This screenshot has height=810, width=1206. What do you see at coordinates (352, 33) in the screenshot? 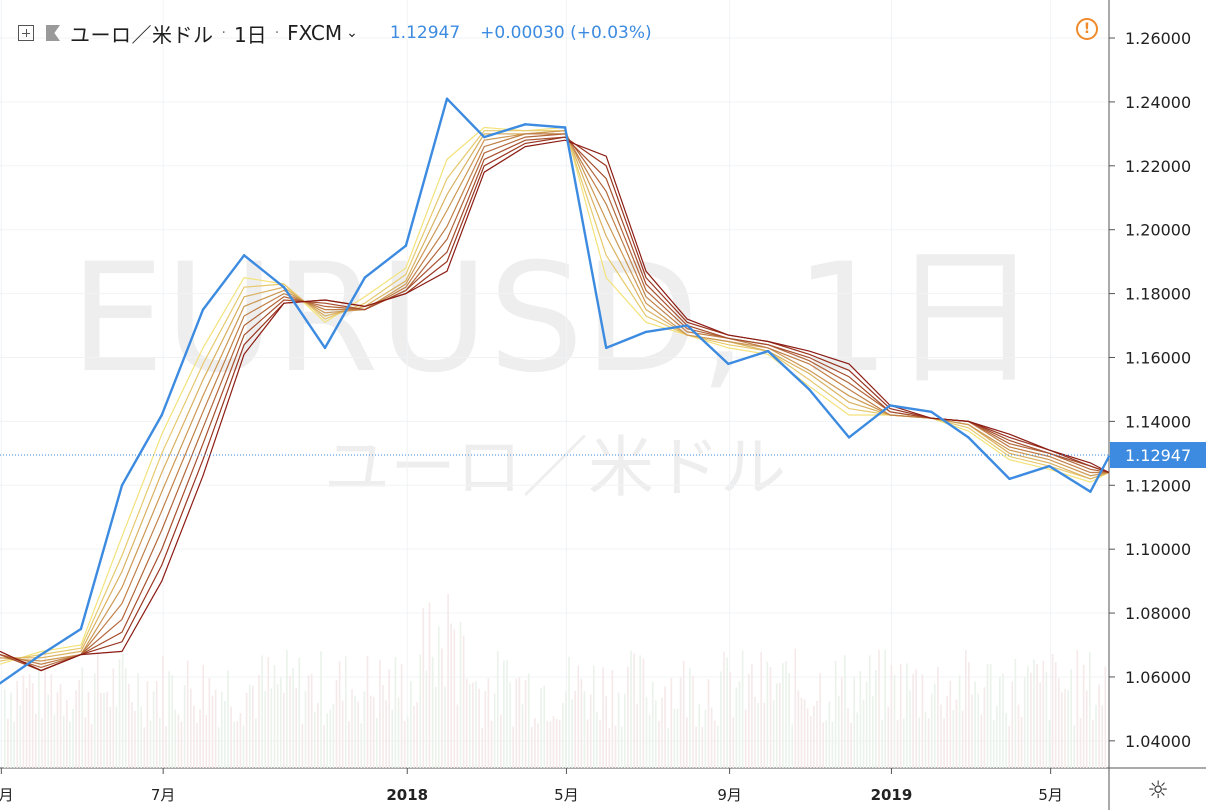
I see `chevron-down-icon: ⌄` at bounding box center [352, 33].